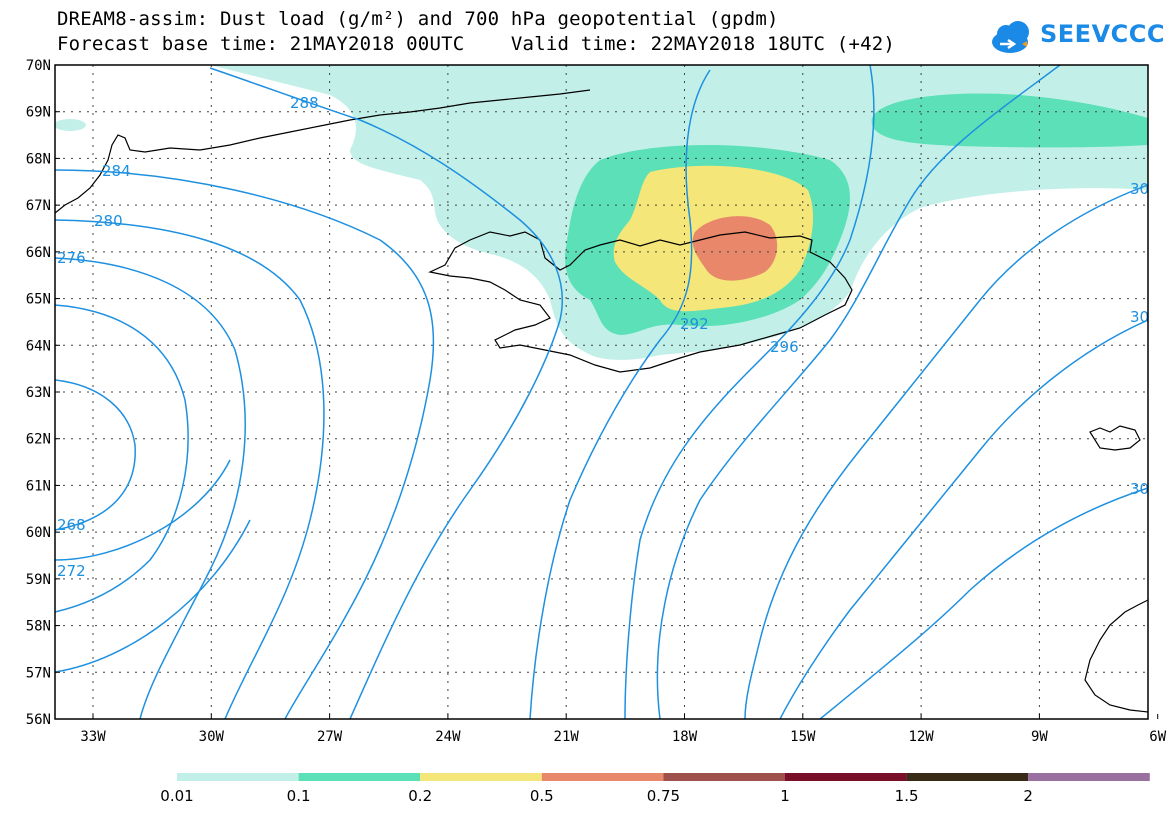 The width and height of the screenshot is (1175, 815). Describe the element at coordinates (803, 737) in the screenshot. I see `lon-label: 15W` at that location.